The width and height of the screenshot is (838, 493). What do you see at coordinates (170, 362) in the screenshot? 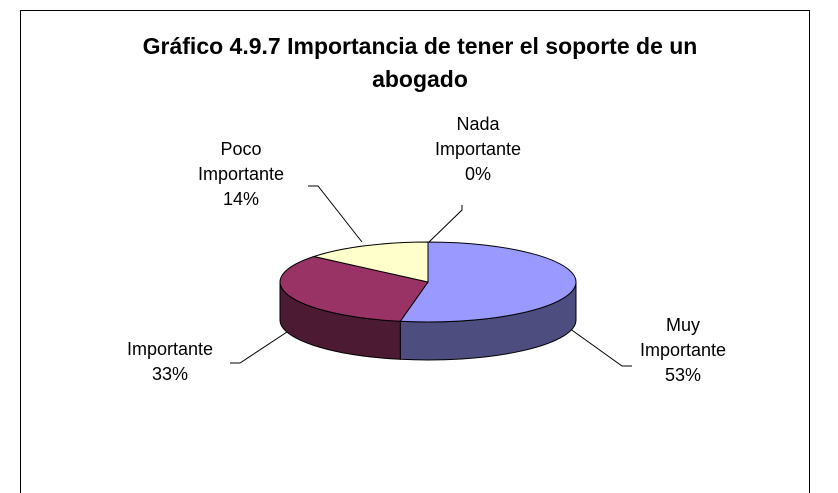
I see `data-label: Importante 33%` at bounding box center [170, 362].